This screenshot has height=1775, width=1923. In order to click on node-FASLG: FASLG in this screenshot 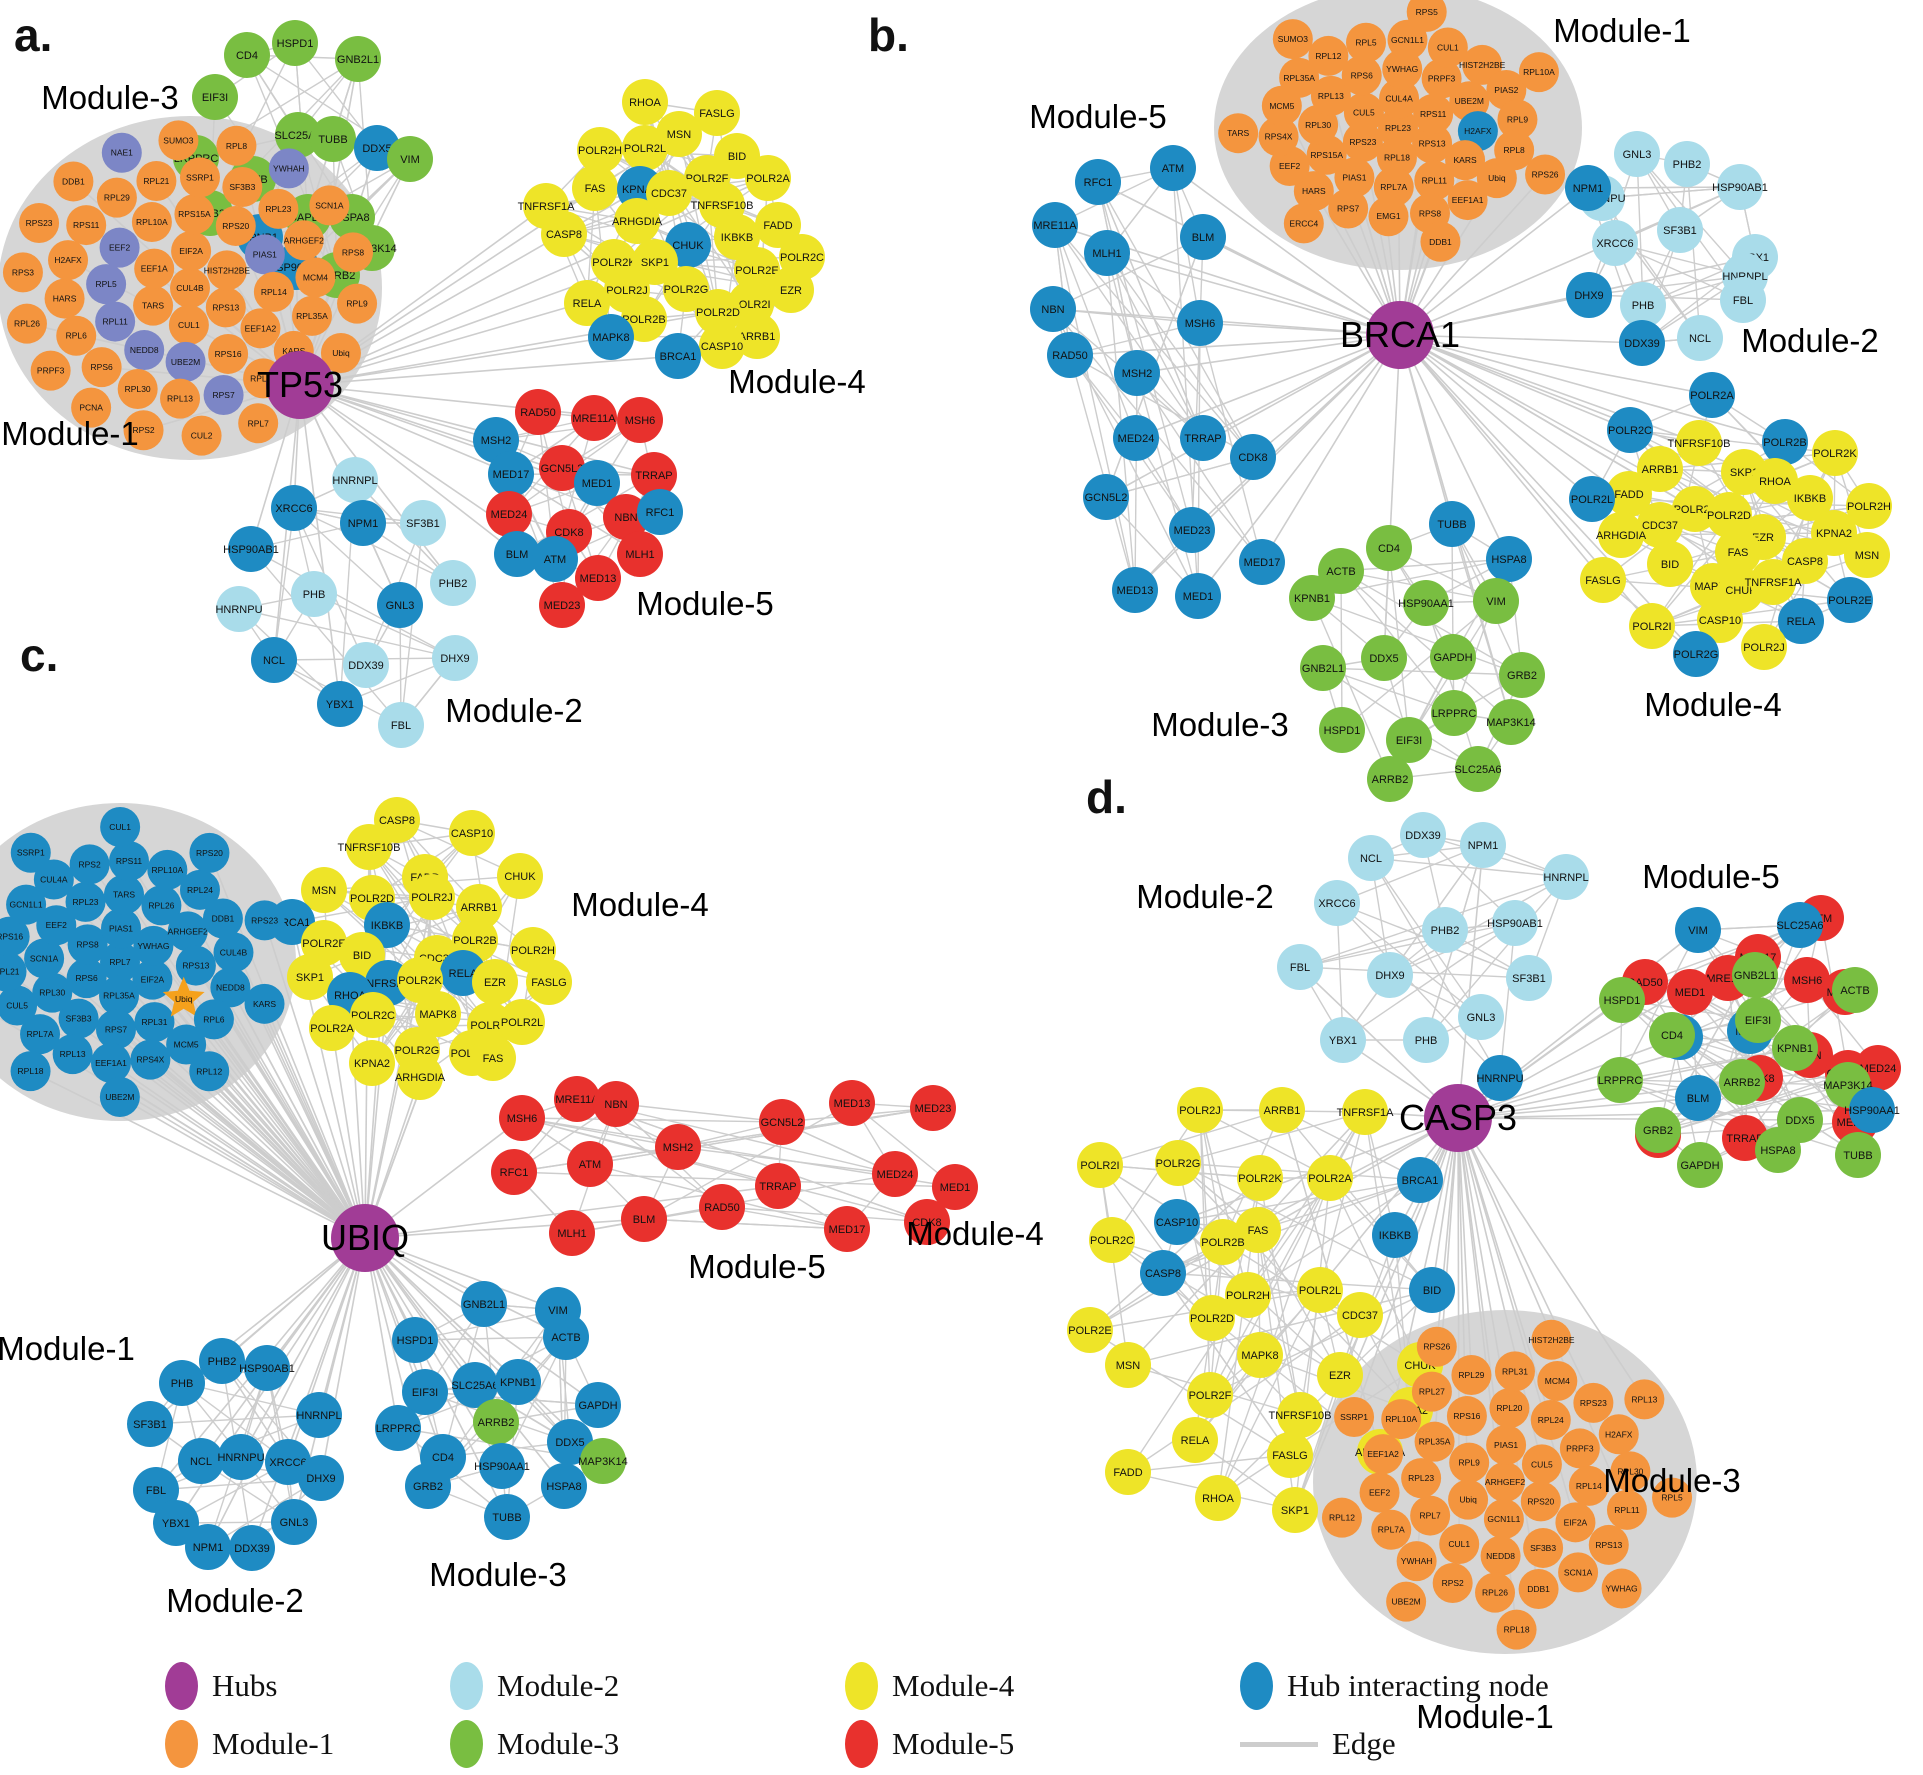, I will do `click(1603, 580)`.